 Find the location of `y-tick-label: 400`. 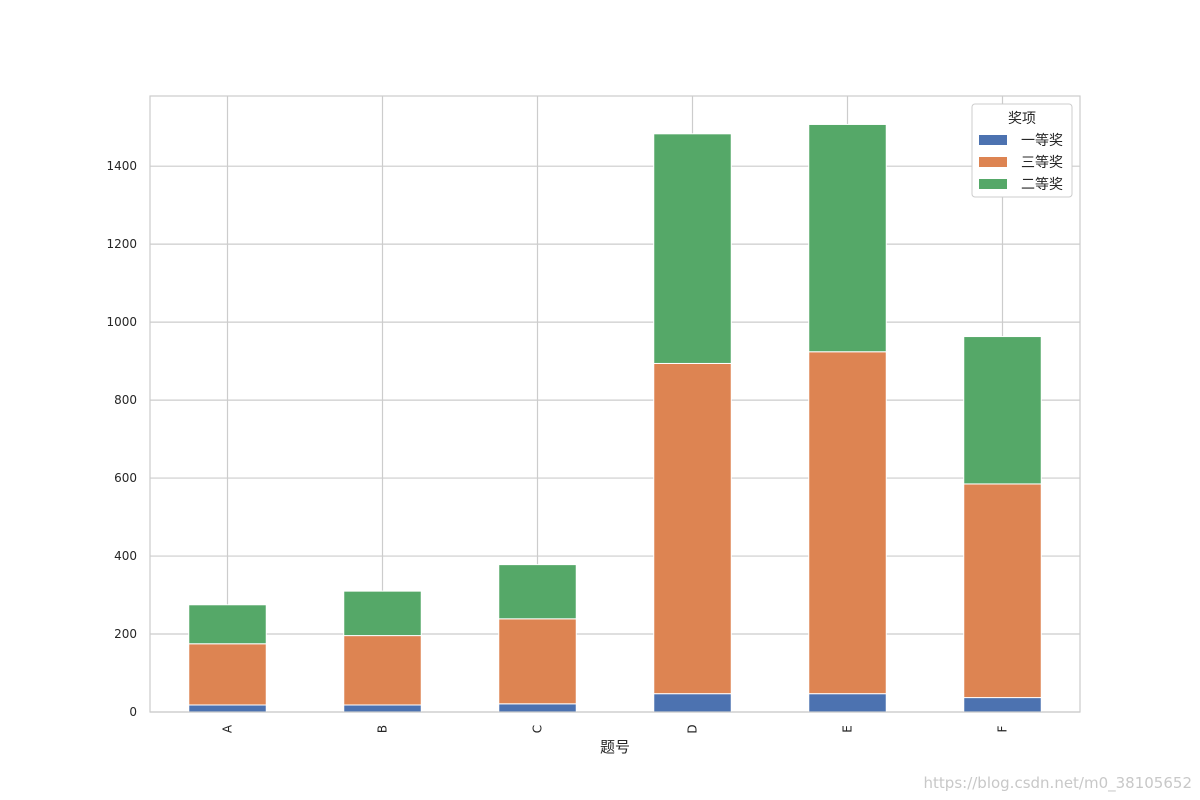

y-tick-label: 400 is located at coordinates (125, 556).